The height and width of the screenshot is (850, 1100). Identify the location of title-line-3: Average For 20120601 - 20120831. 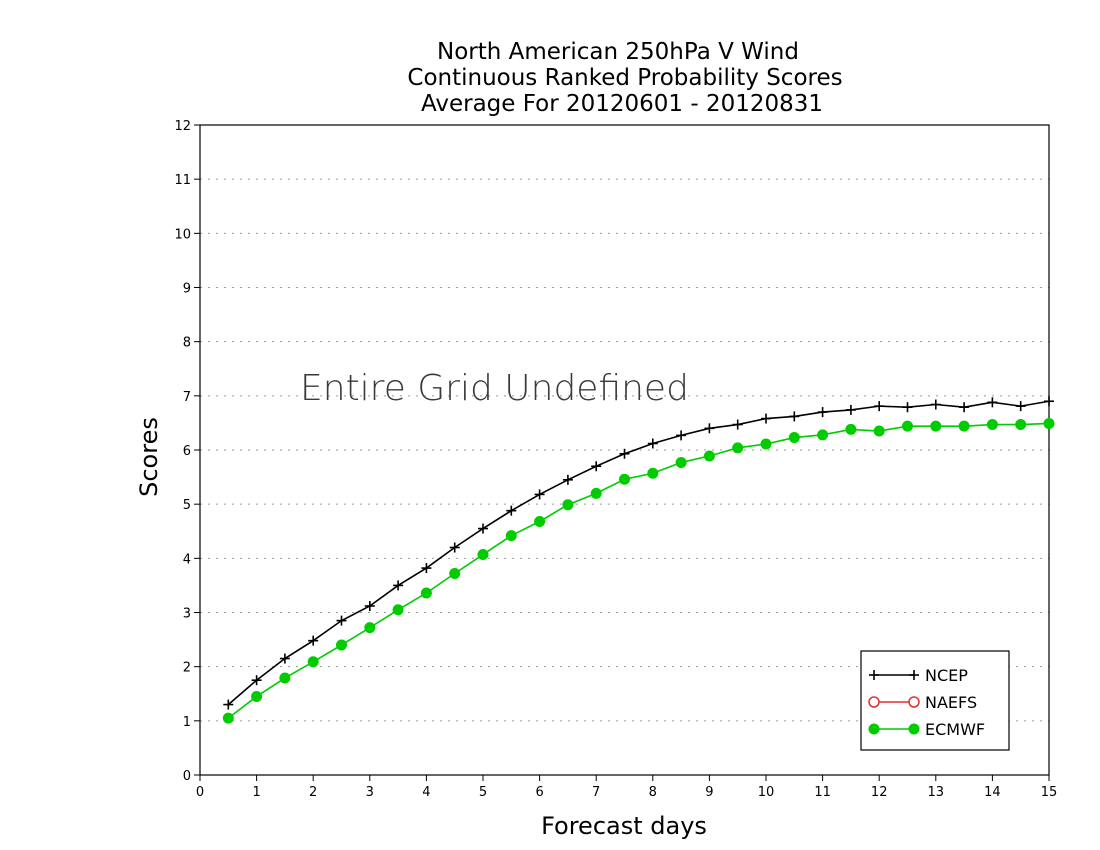
(622, 104).